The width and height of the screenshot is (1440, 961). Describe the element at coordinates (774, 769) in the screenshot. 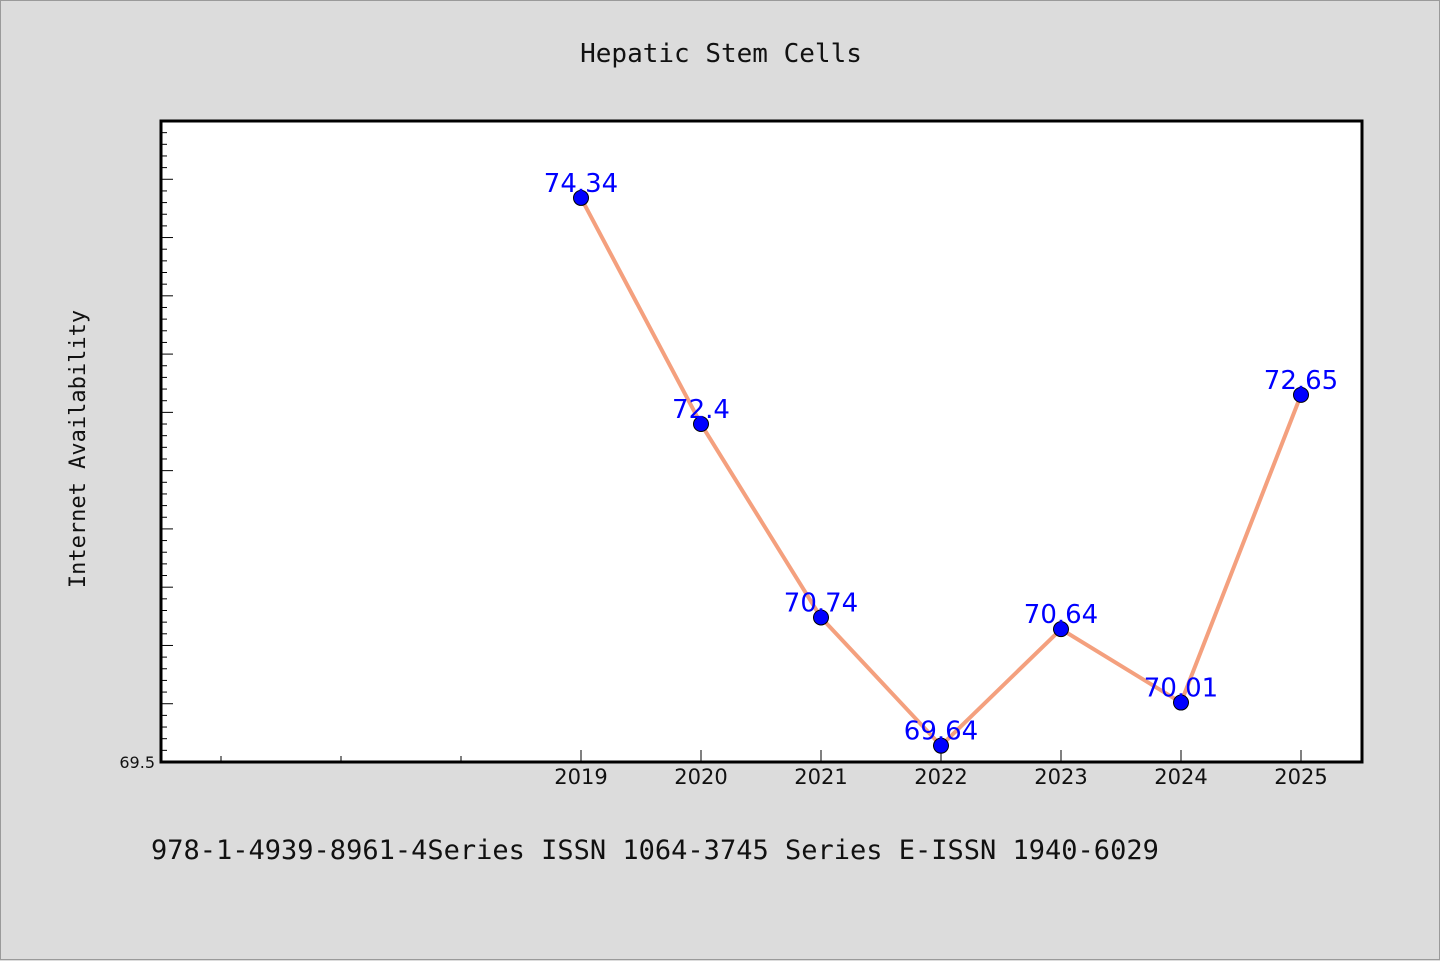

I see `x-axis-ticks: 2019 2020 2021 2022 2023 2024 2025` at that location.